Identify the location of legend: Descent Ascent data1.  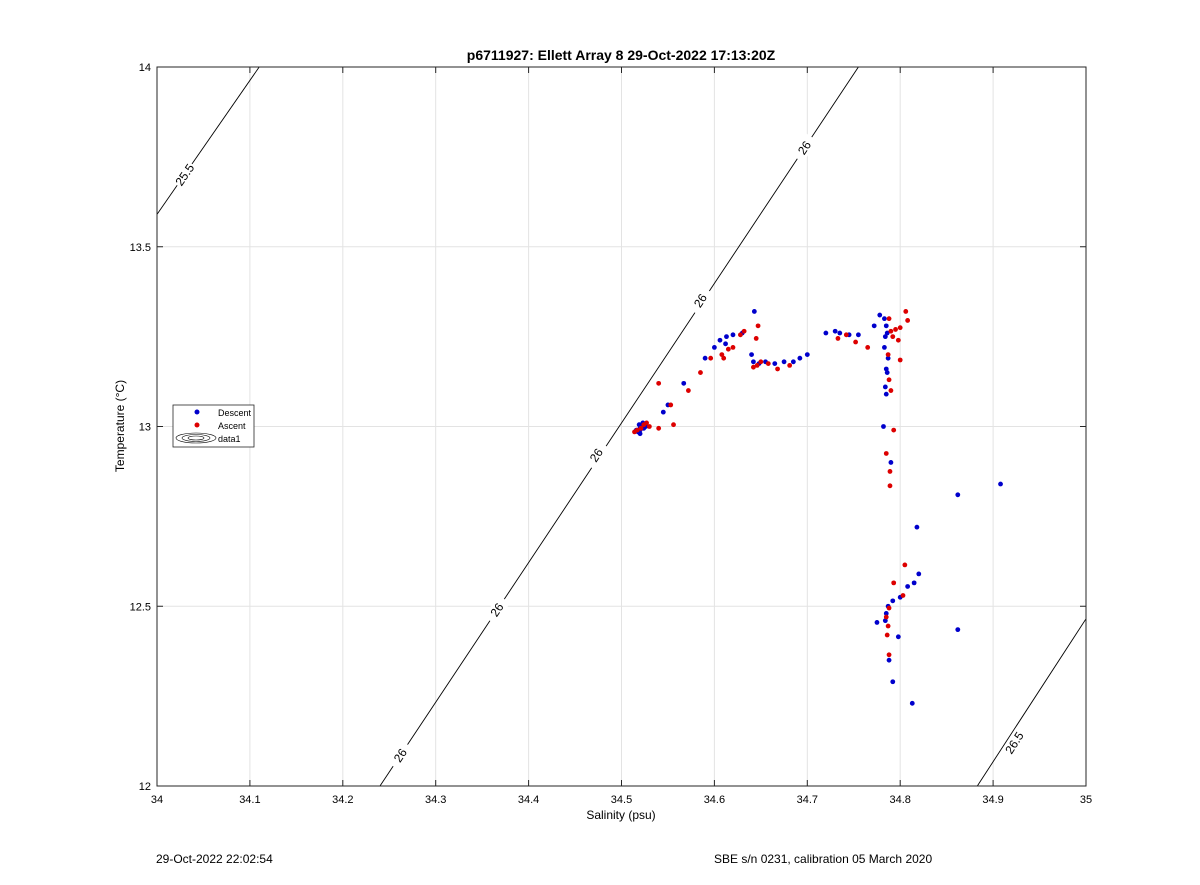
(213, 426).